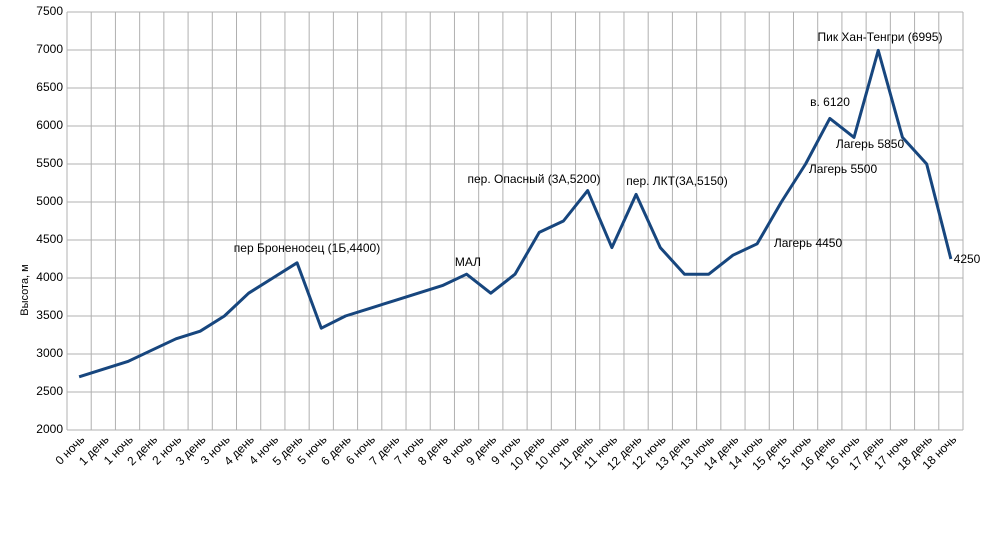 This screenshot has width=981, height=540. Describe the element at coordinates (49, 11) in the screenshot. I see `y-tick-label: 7500` at that location.